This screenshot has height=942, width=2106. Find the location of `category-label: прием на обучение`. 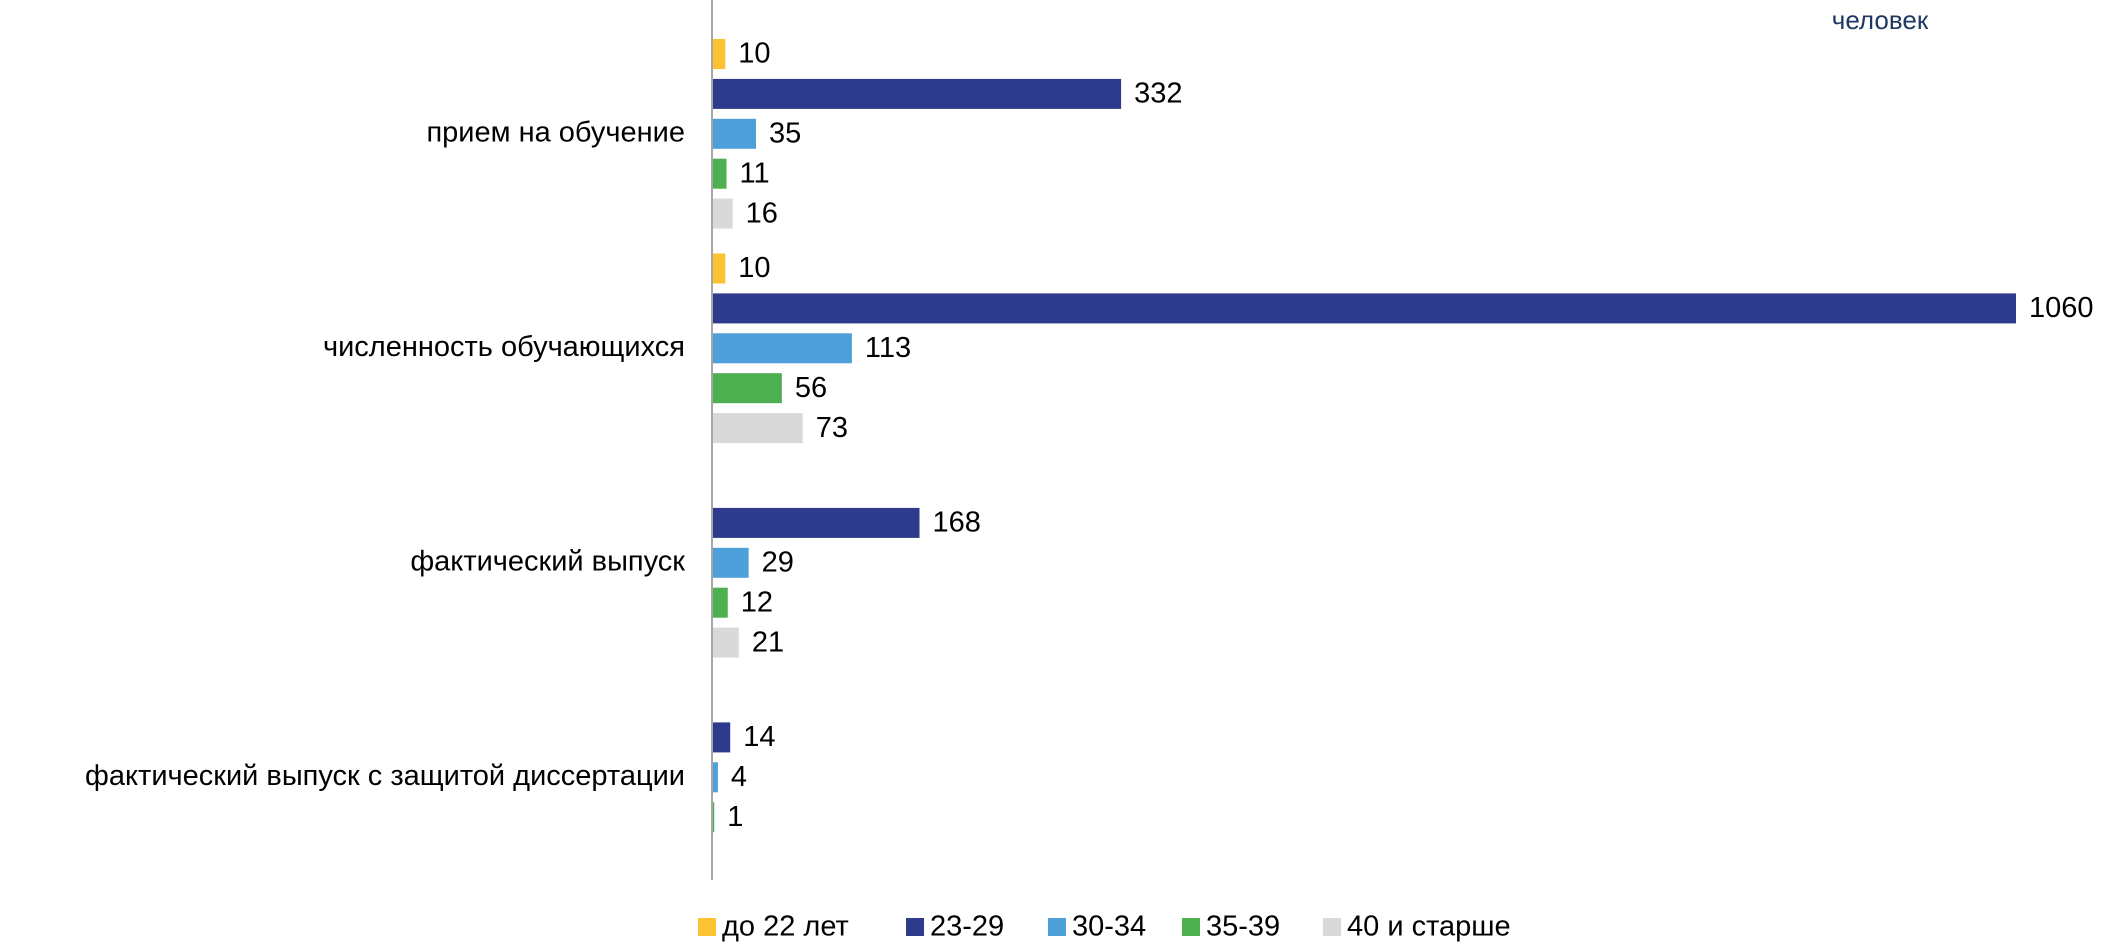

category-label: прием на обучение is located at coordinates (555, 132).